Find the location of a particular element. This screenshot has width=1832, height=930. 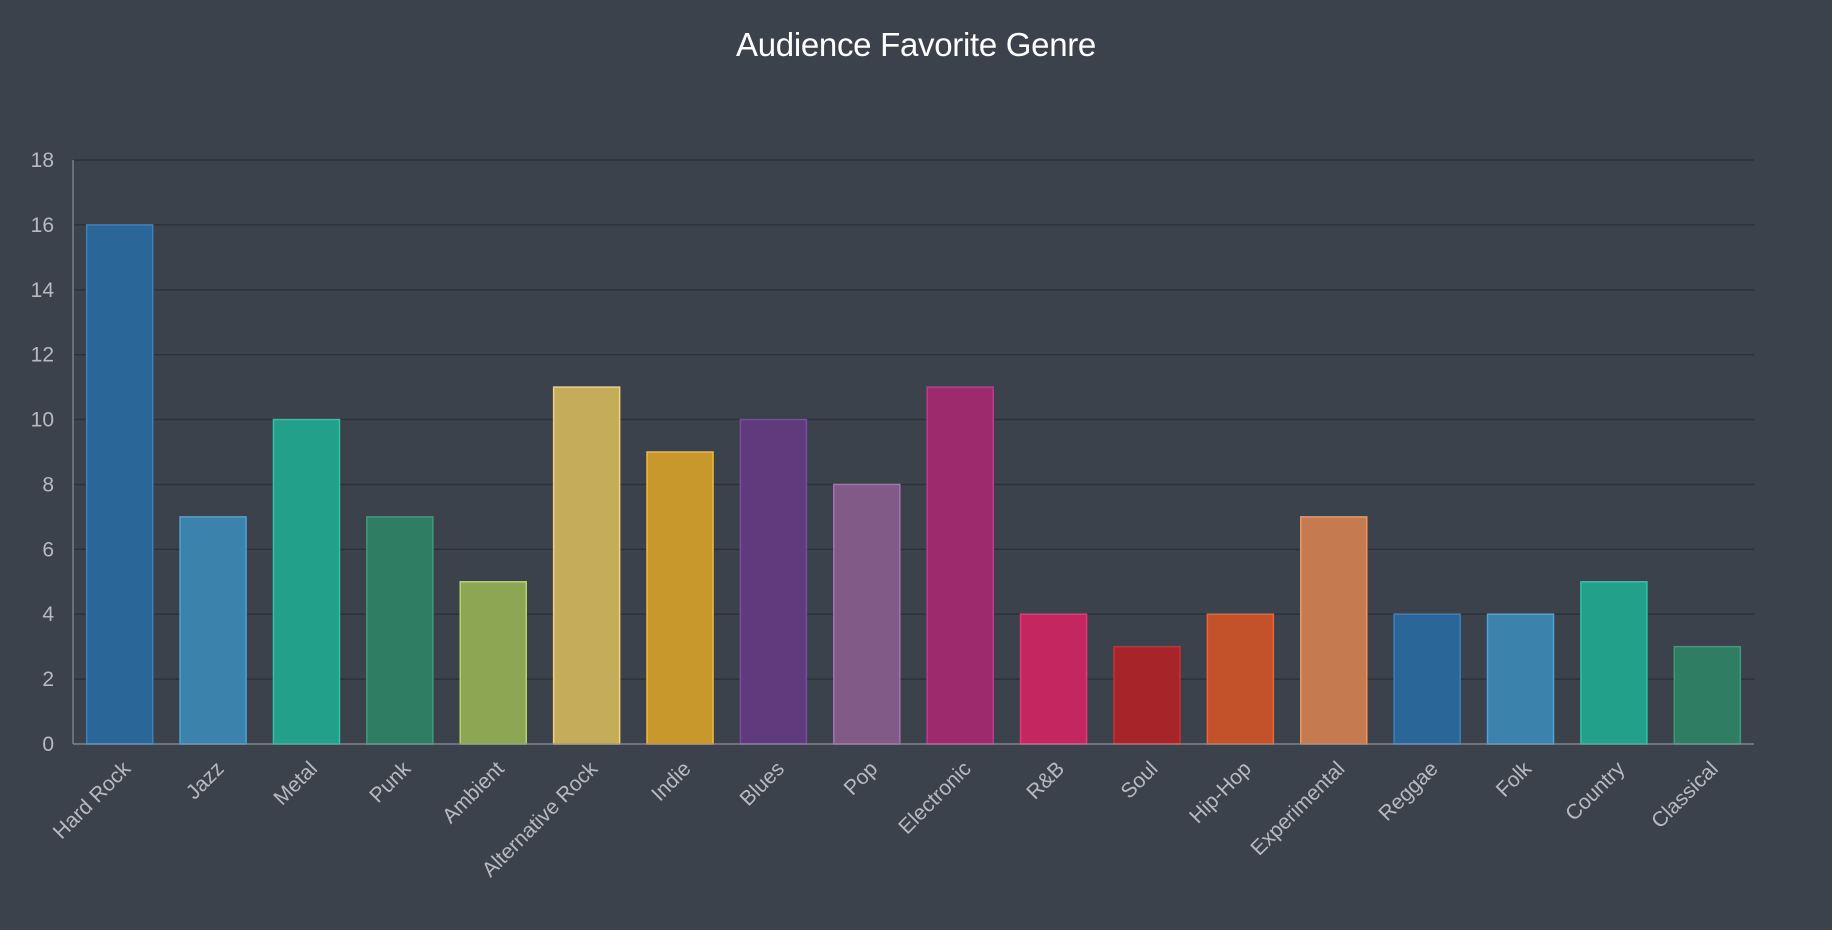

x-tick-label: Hard Rock is located at coordinates (92, 800).